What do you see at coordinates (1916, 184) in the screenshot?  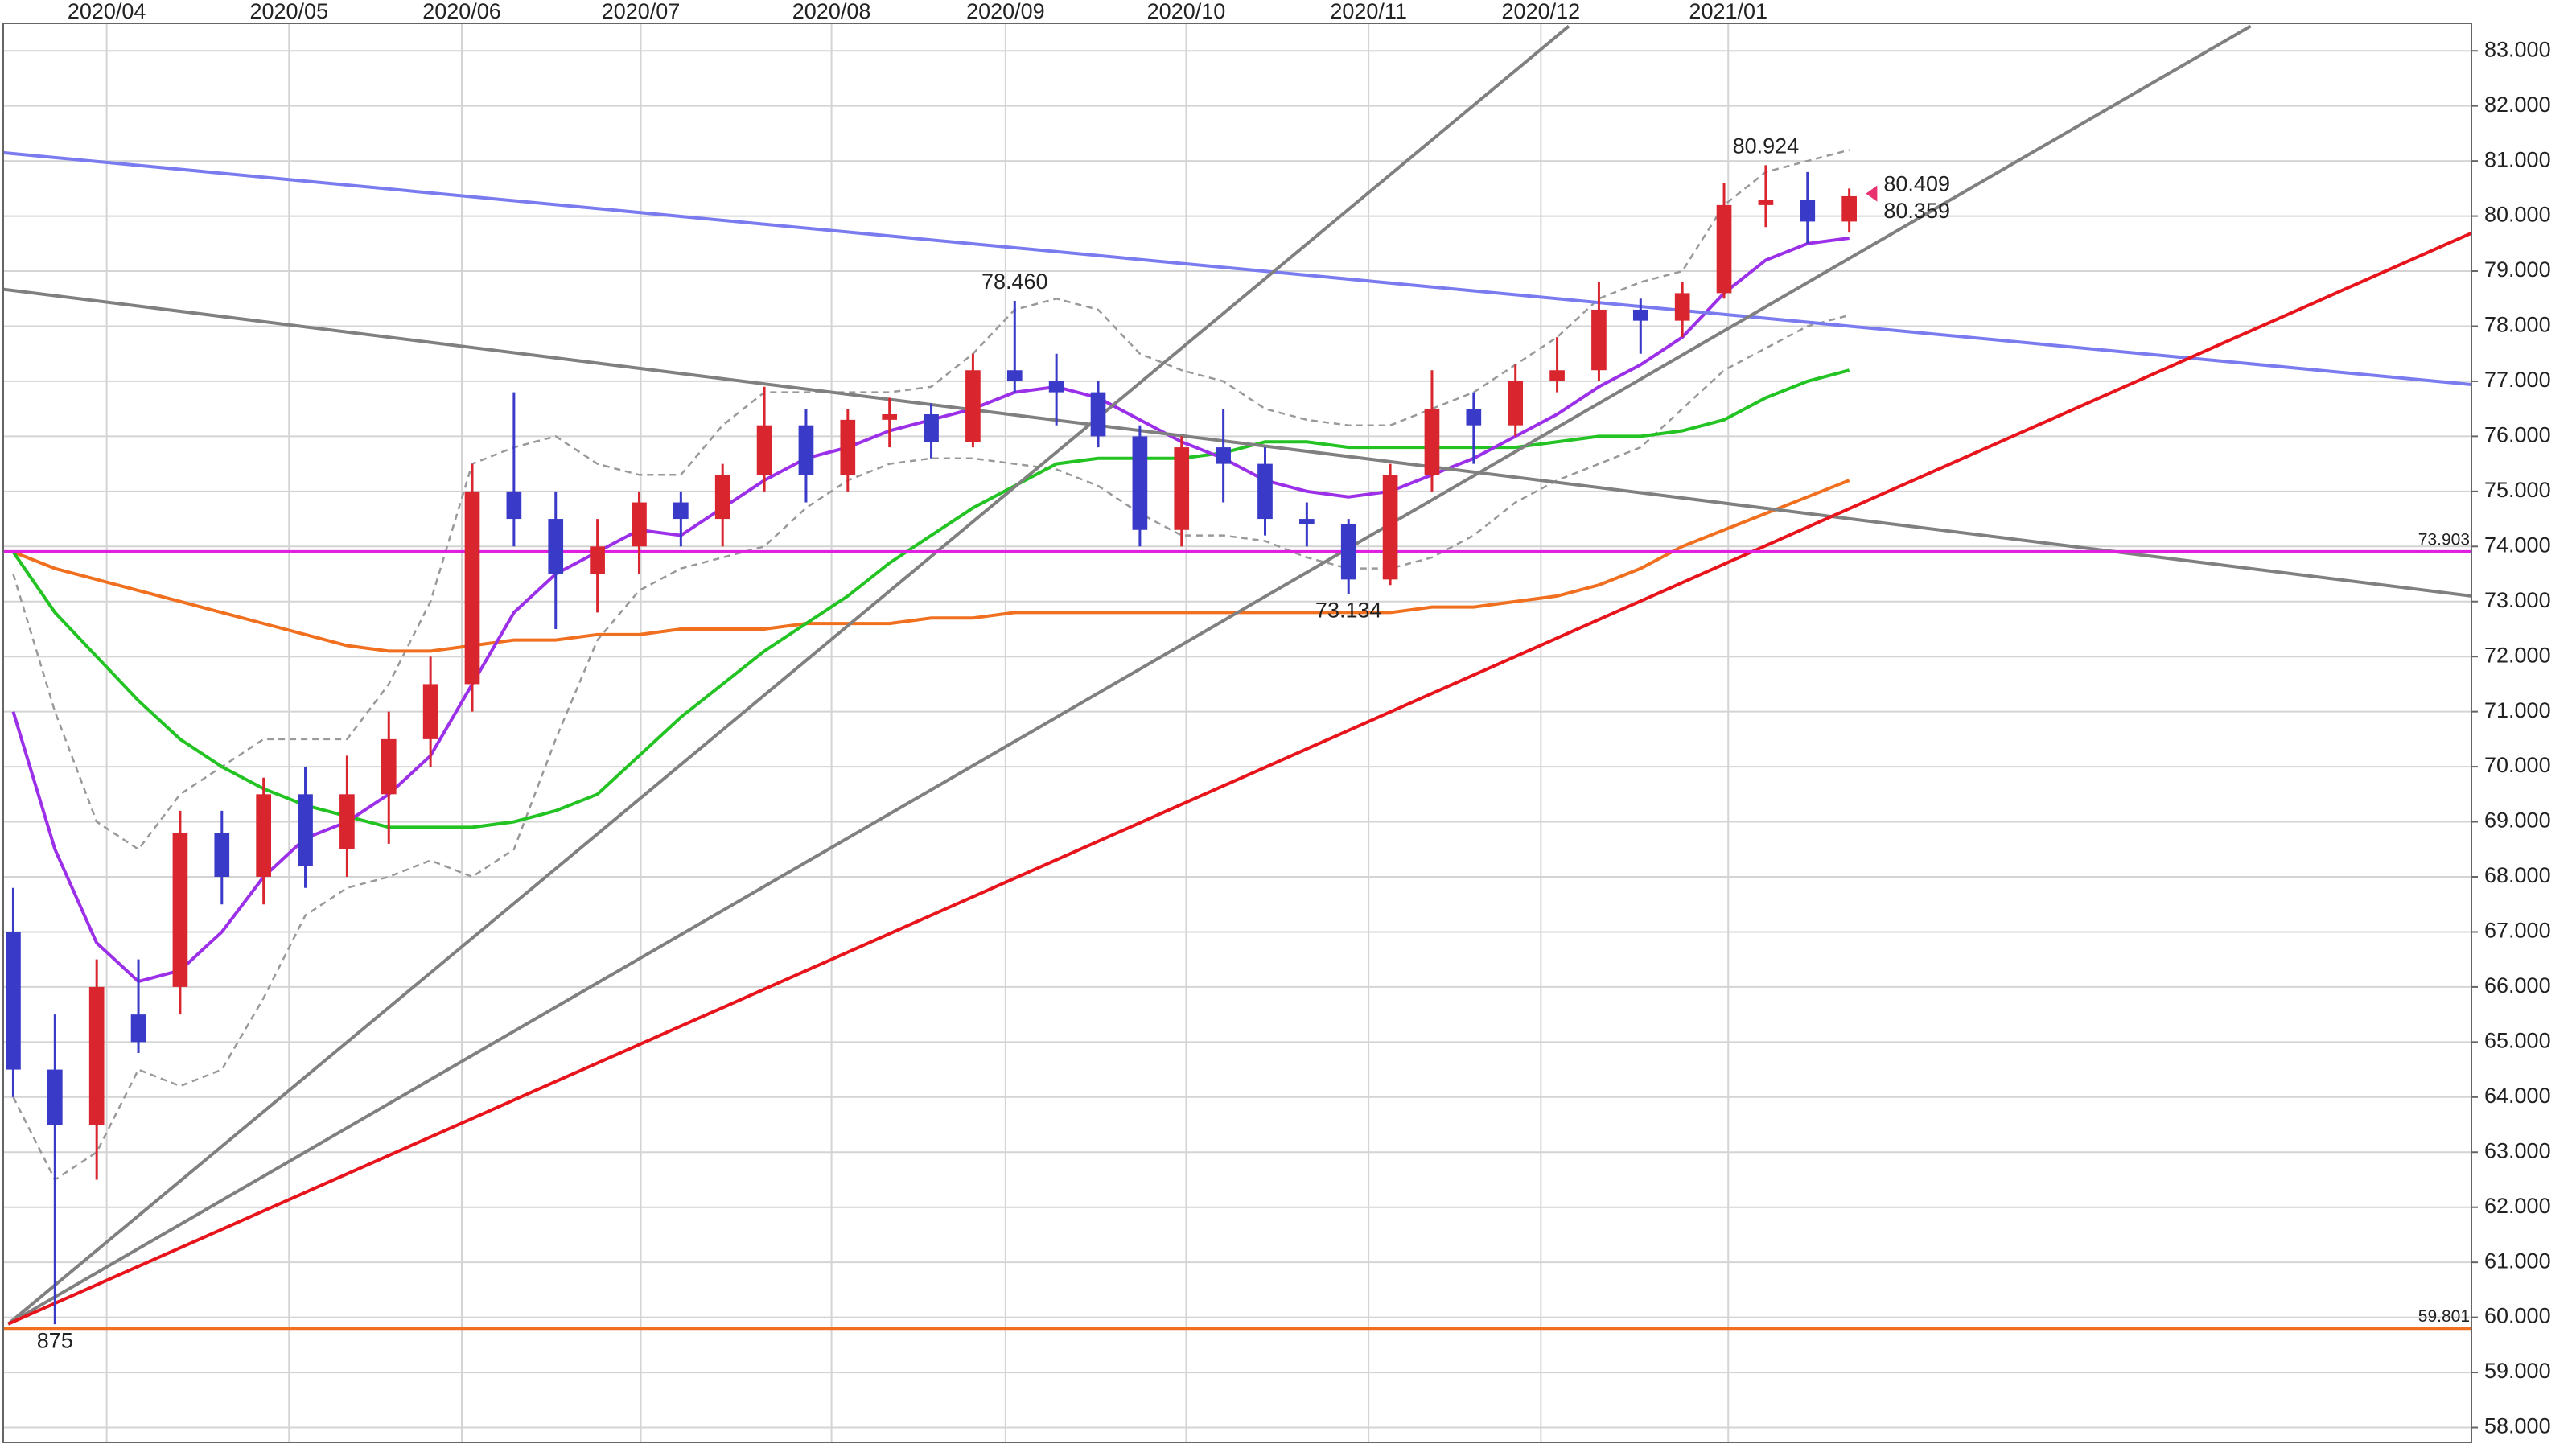 I see `current-price-label: 80.409` at bounding box center [1916, 184].